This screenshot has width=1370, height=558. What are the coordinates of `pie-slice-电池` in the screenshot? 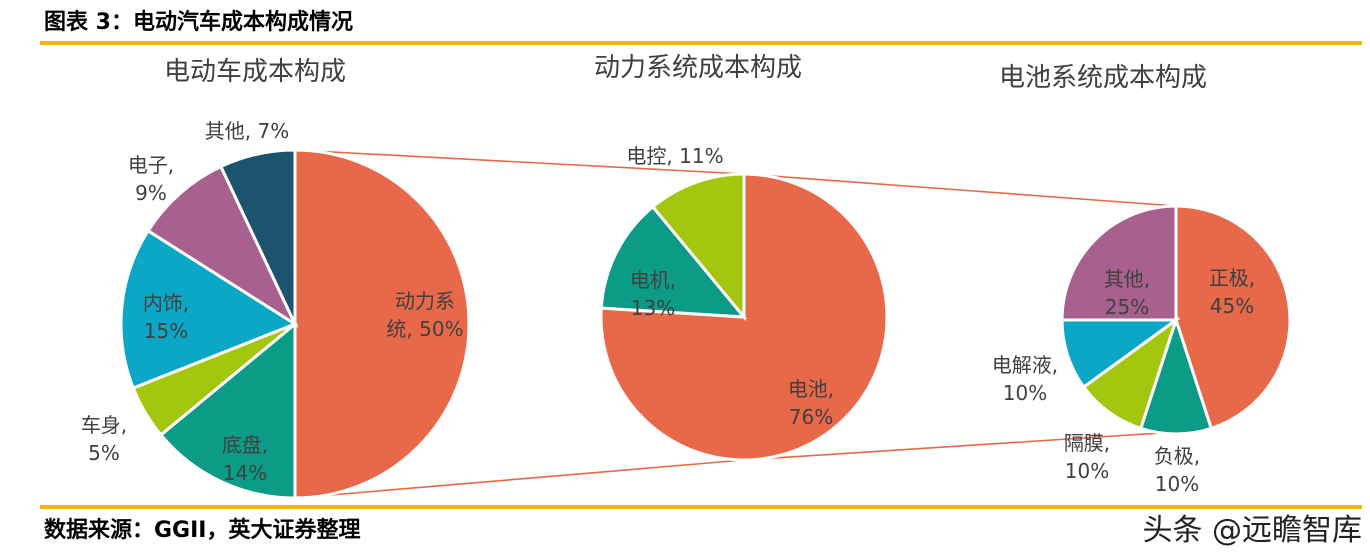 It's located at (744, 317).